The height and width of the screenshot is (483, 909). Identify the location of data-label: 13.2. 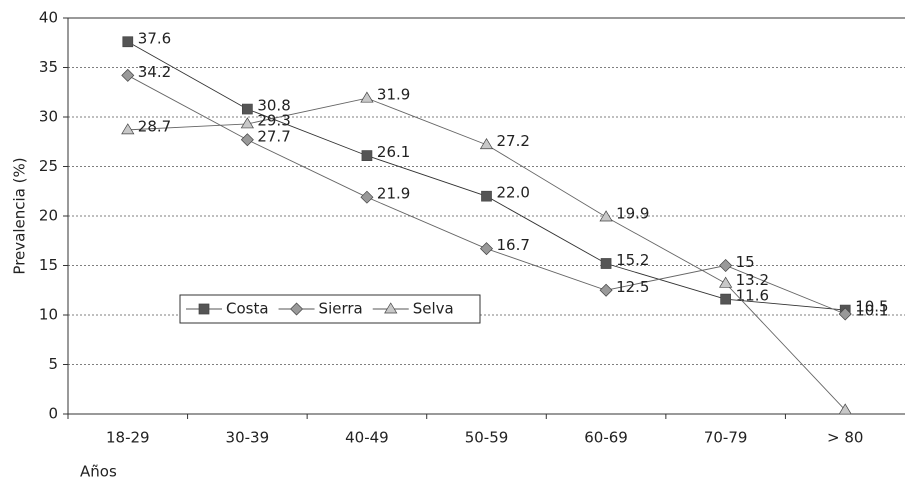
(752, 280).